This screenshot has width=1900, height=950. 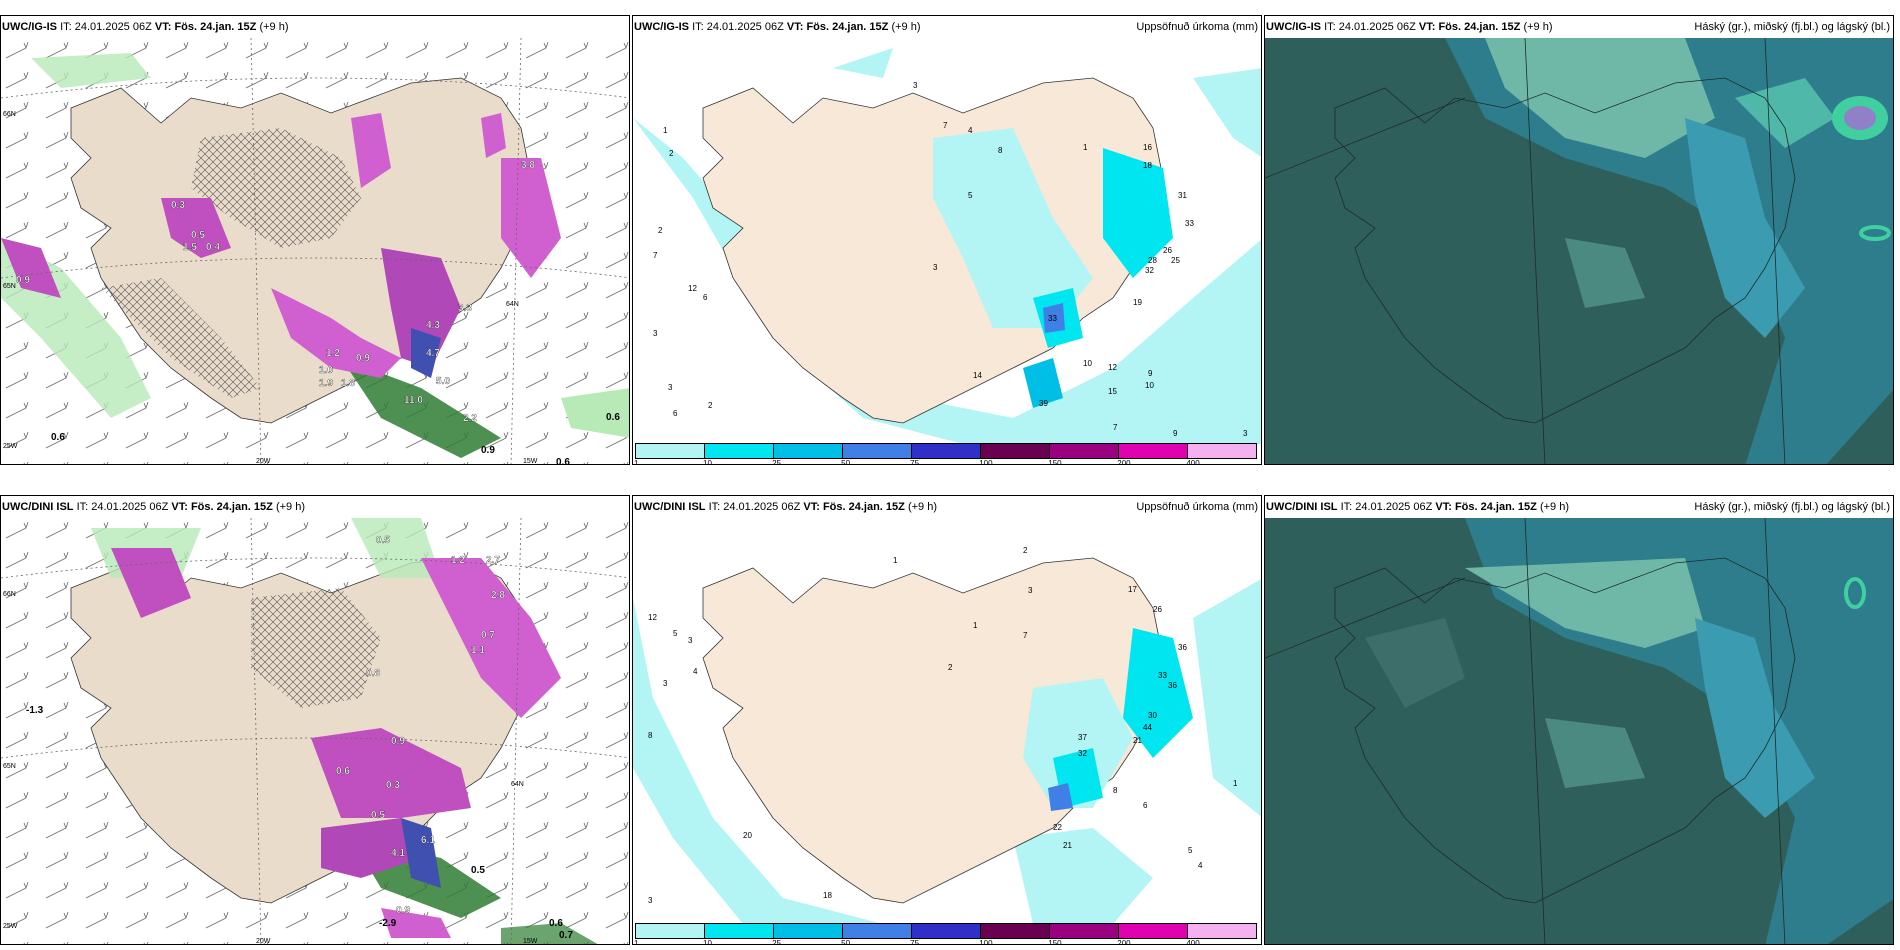 I want to click on map-clouds, so click(x=1579, y=731).